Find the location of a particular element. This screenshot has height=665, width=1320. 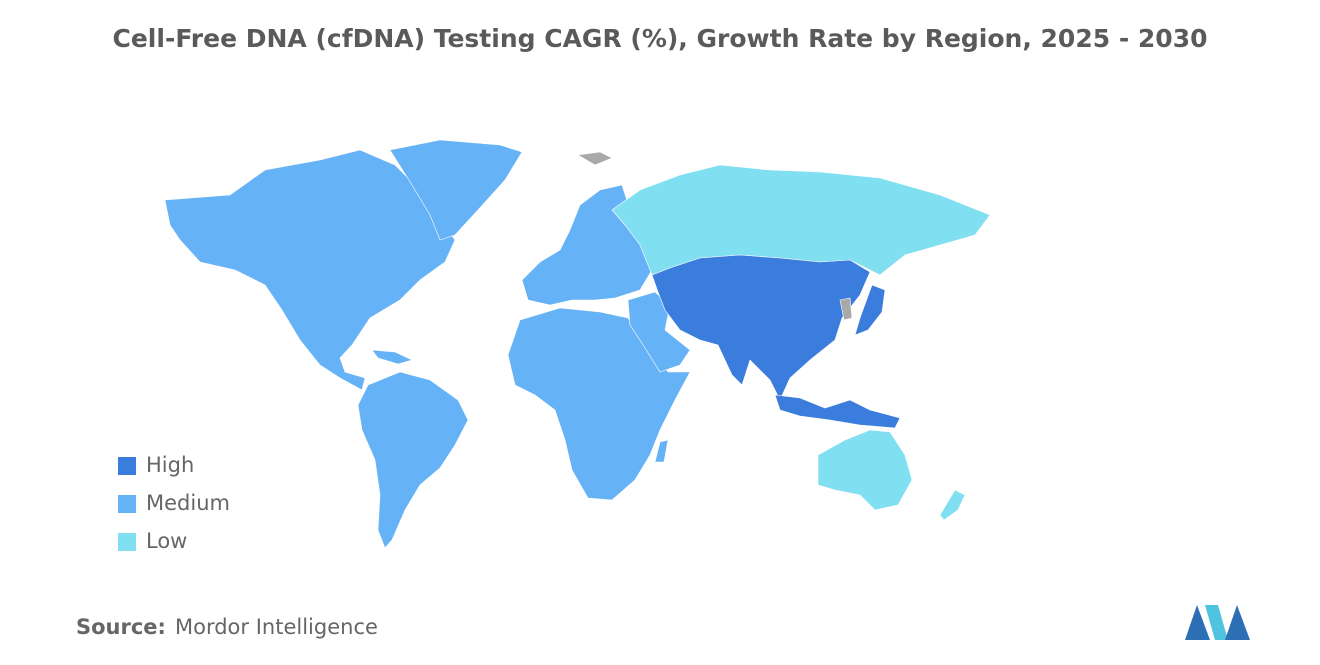

north-america is located at coordinates (310, 270).